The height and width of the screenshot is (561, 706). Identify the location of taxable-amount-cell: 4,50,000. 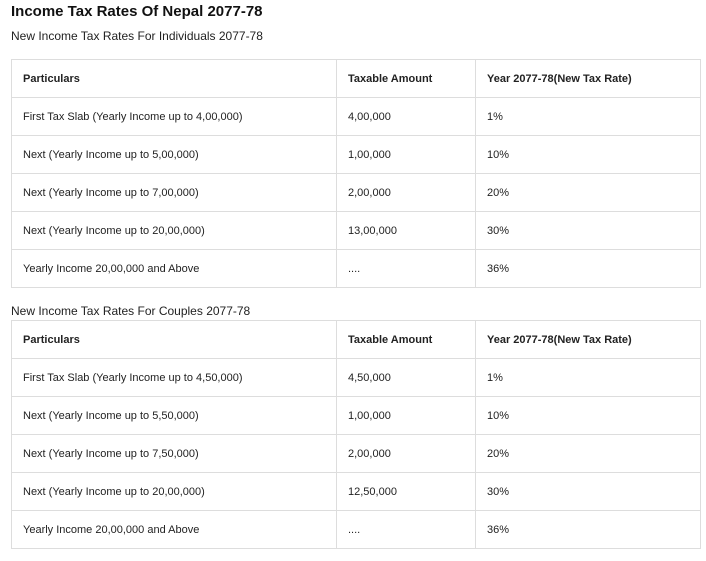
(406, 377).